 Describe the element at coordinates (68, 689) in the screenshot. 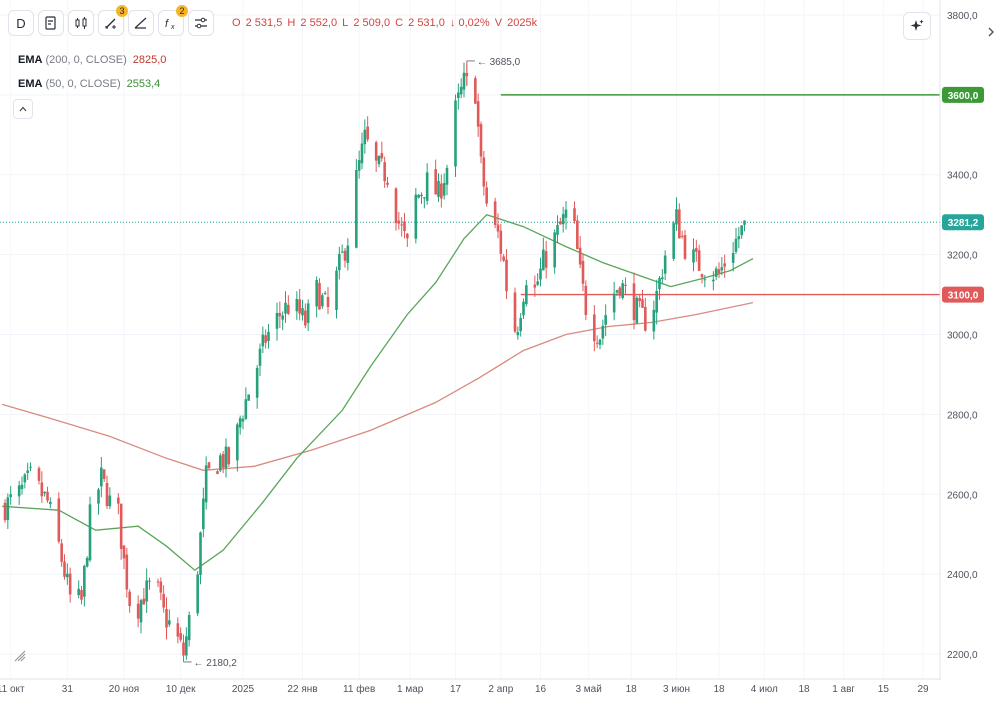

I see `x-tick-label: 31` at that location.